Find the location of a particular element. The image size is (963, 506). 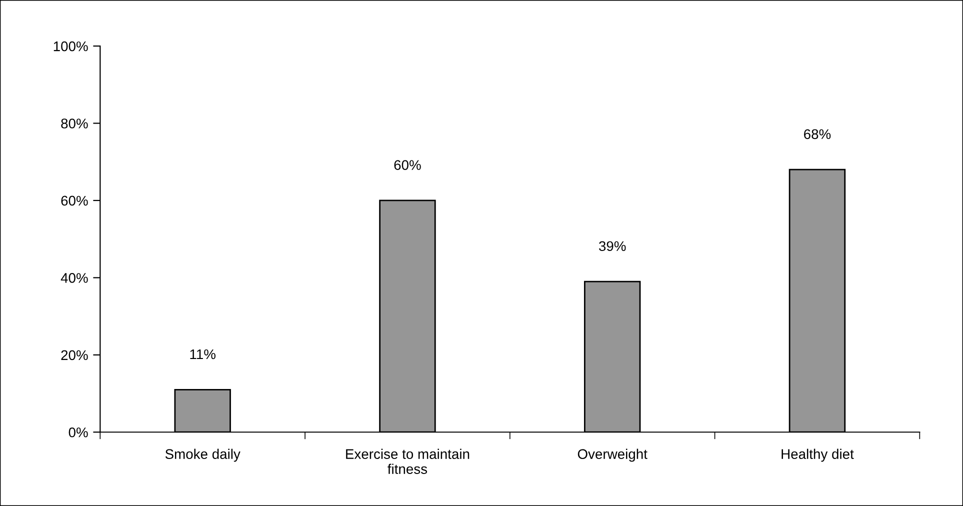

y-tick-label: 60% is located at coordinates (74, 201).